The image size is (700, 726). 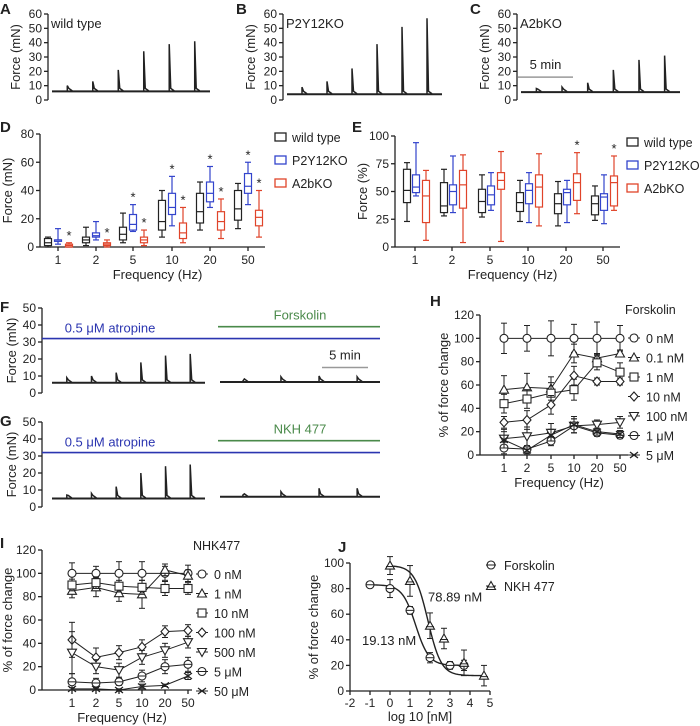 What do you see at coordinates (528, 260) in the screenshot?
I see `x-tick-label: 10` at bounding box center [528, 260].